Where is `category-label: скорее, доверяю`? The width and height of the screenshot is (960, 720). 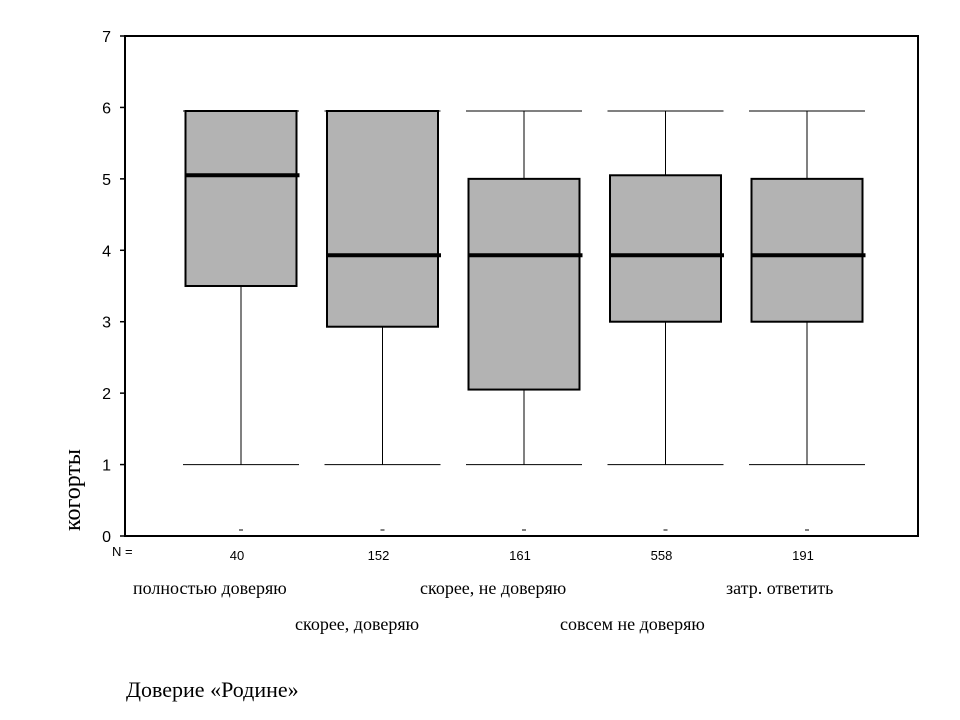
category-label: скорее, доверяю is located at coordinates (357, 624).